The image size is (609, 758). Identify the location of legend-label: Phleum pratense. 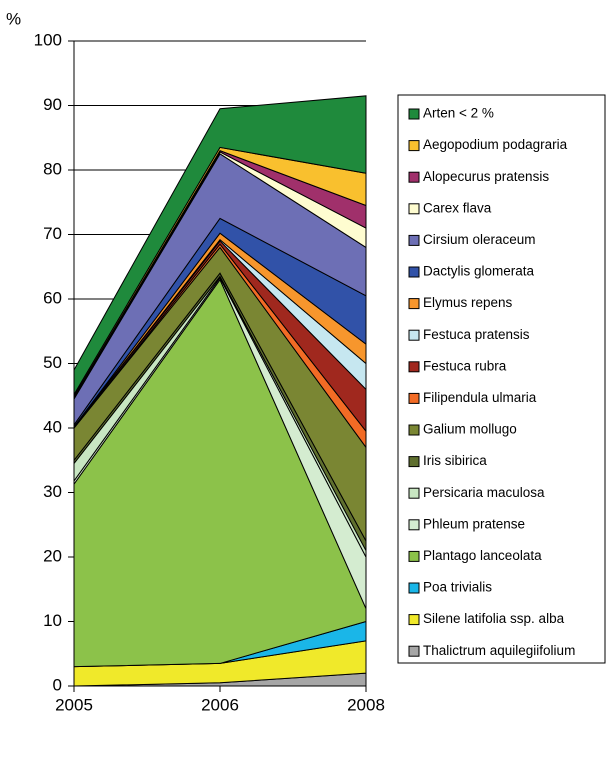
(474, 523).